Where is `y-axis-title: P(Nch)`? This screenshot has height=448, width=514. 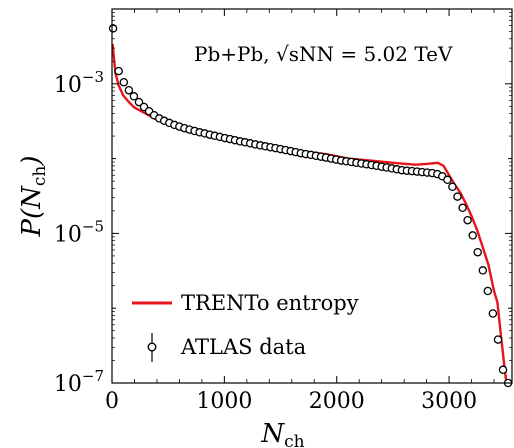 y-axis-title: P(Nch) is located at coordinates (33, 196).